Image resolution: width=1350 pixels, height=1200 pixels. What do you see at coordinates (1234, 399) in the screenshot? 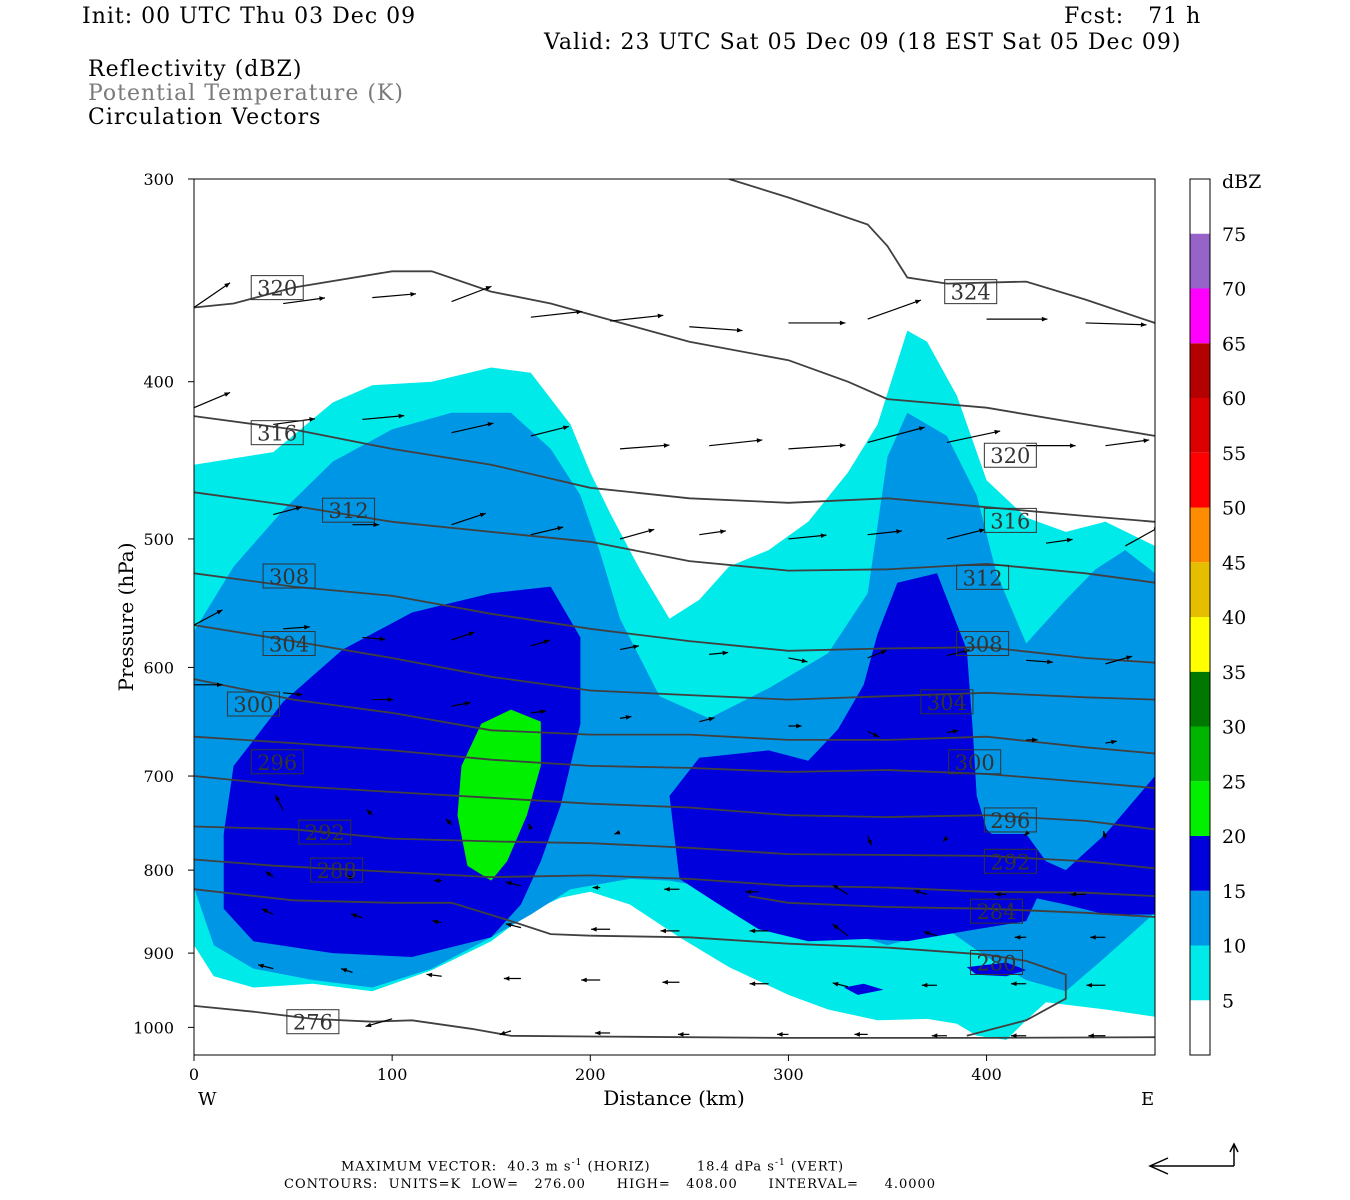
I see `colorbar-label-60: 60` at bounding box center [1234, 399].